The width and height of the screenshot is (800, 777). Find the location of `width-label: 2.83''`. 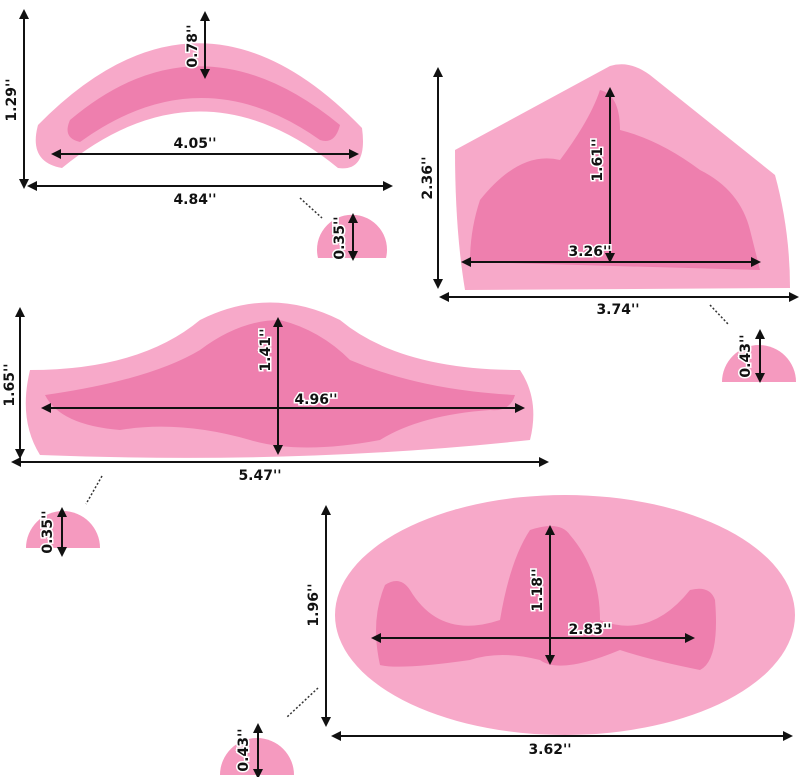

width-label: 2.83'' is located at coordinates (589, 630).